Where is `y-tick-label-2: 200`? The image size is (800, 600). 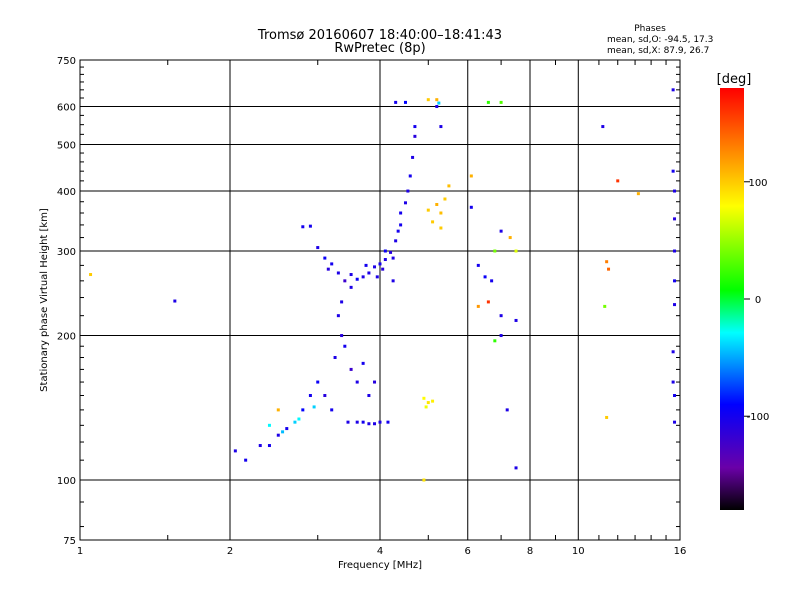 y-tick-label-2: 200 is located at coordinates (66, 337).